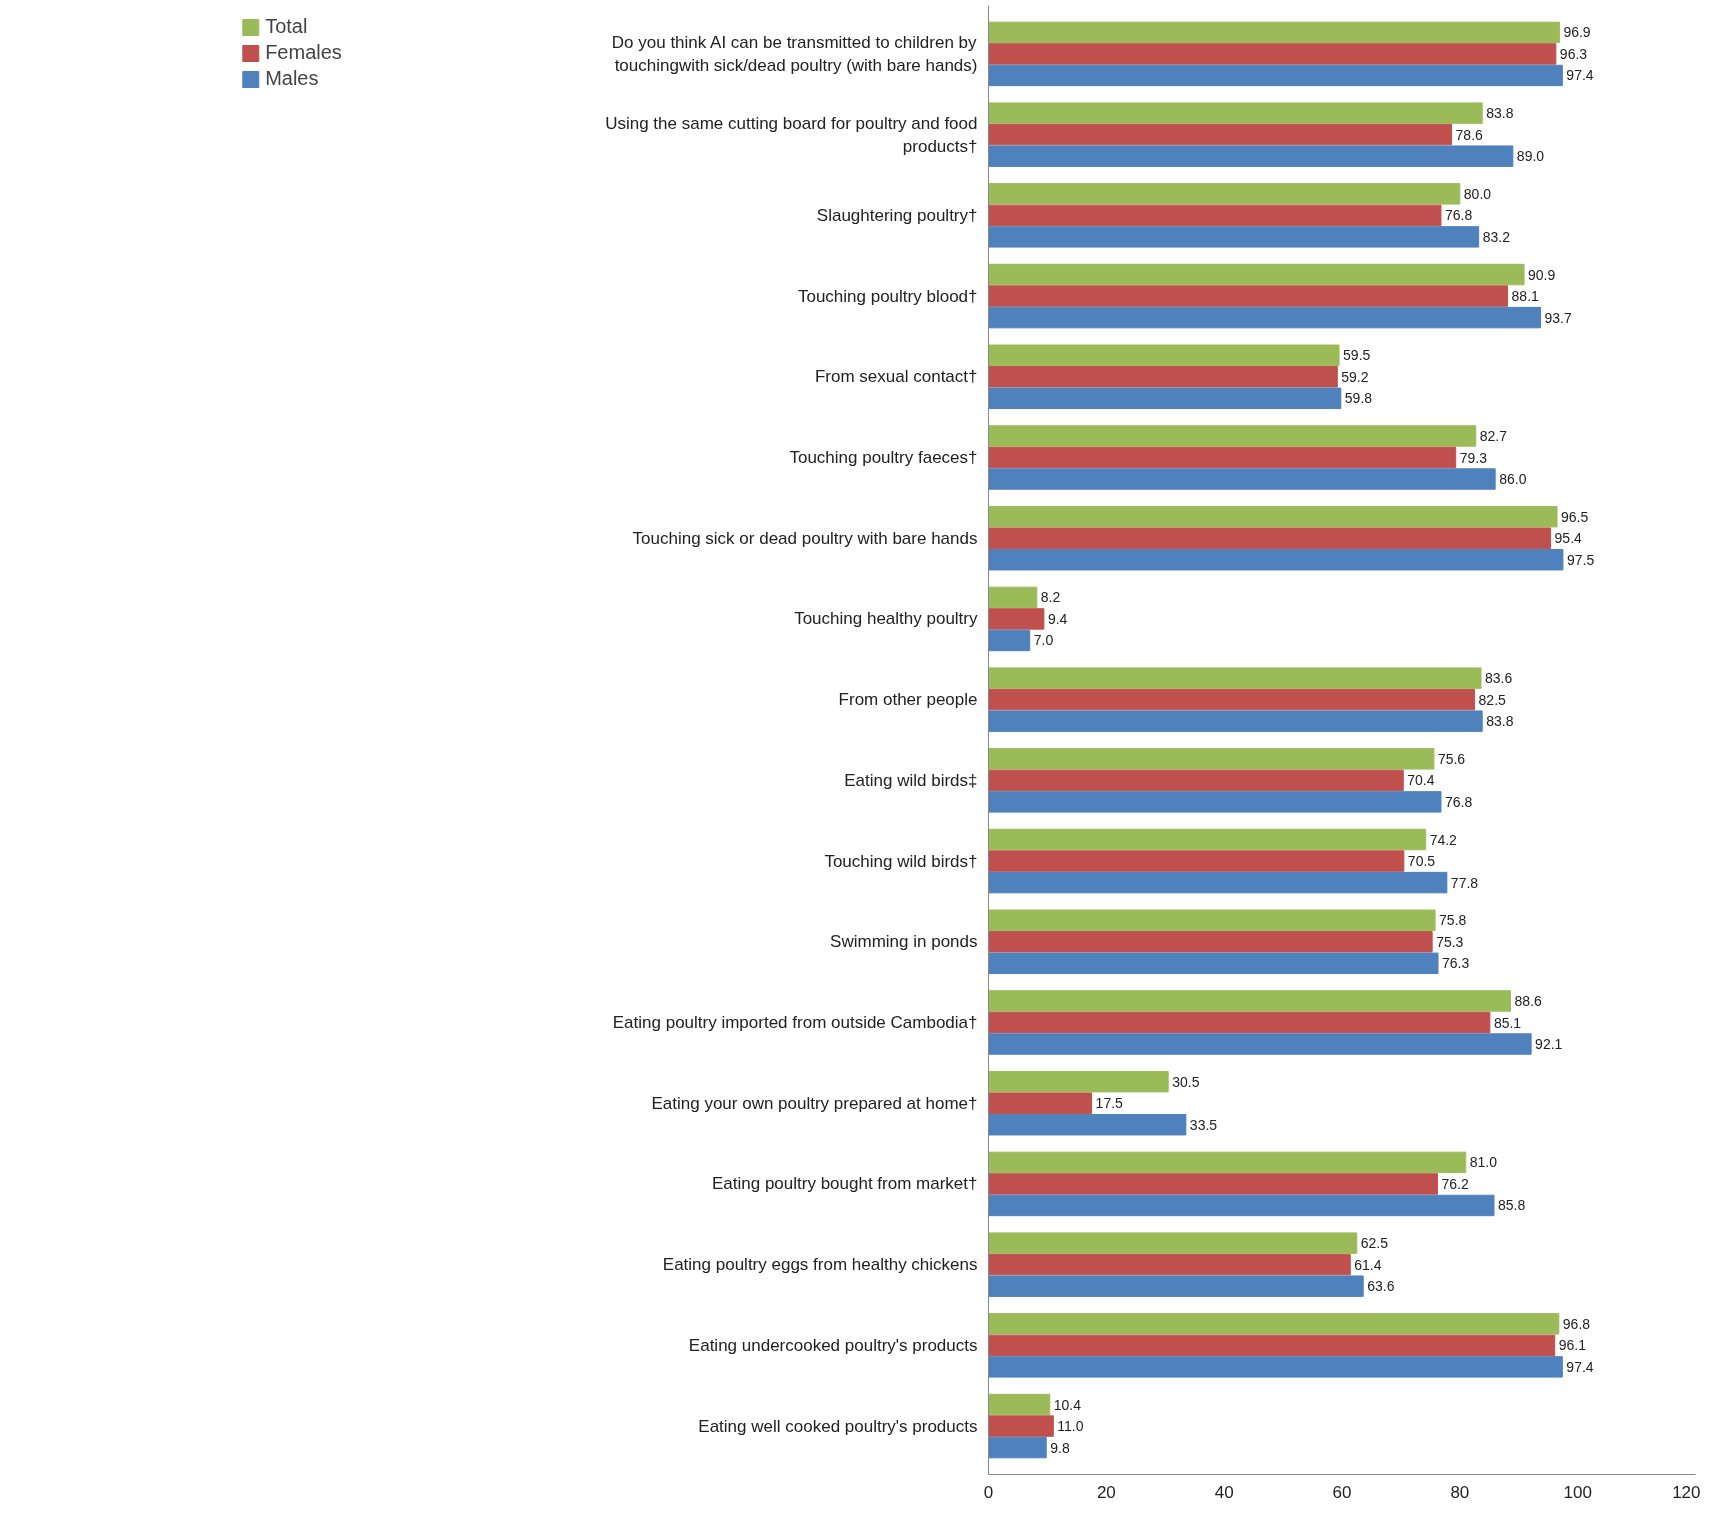 The image size is (1736, 1539). Describe the element at coordinates (887, 296) in the screenshot. I see `y-tick-label: Touching poultry blood†` at that location.